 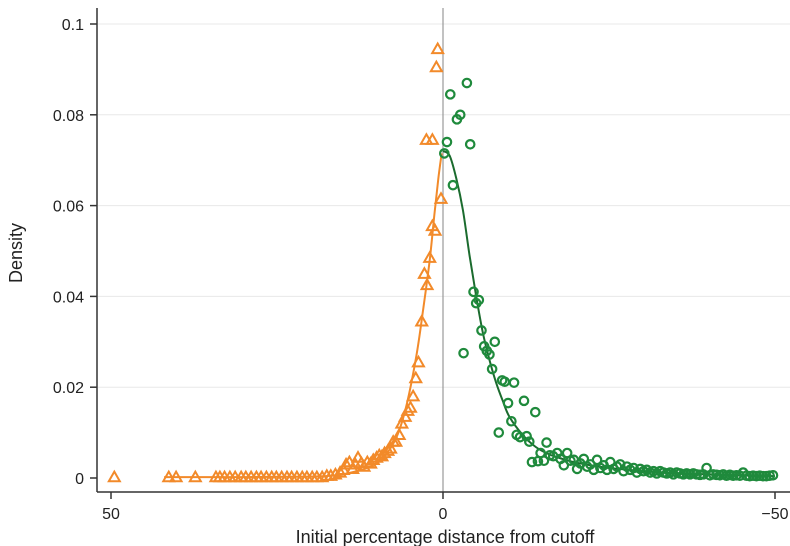 What do you see at coordinates (68, 297) in the screenshot?
I see `y-tick-label: 0.04` at bounding box center [68, 297].